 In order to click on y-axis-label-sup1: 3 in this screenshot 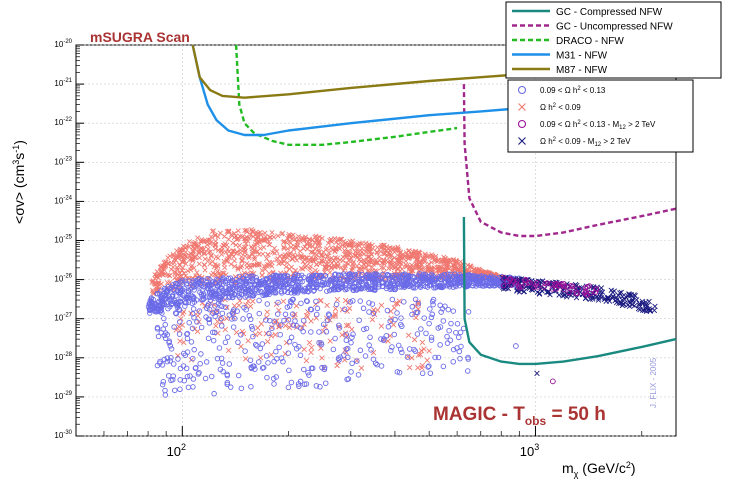, I will do `click(16, 162)`.